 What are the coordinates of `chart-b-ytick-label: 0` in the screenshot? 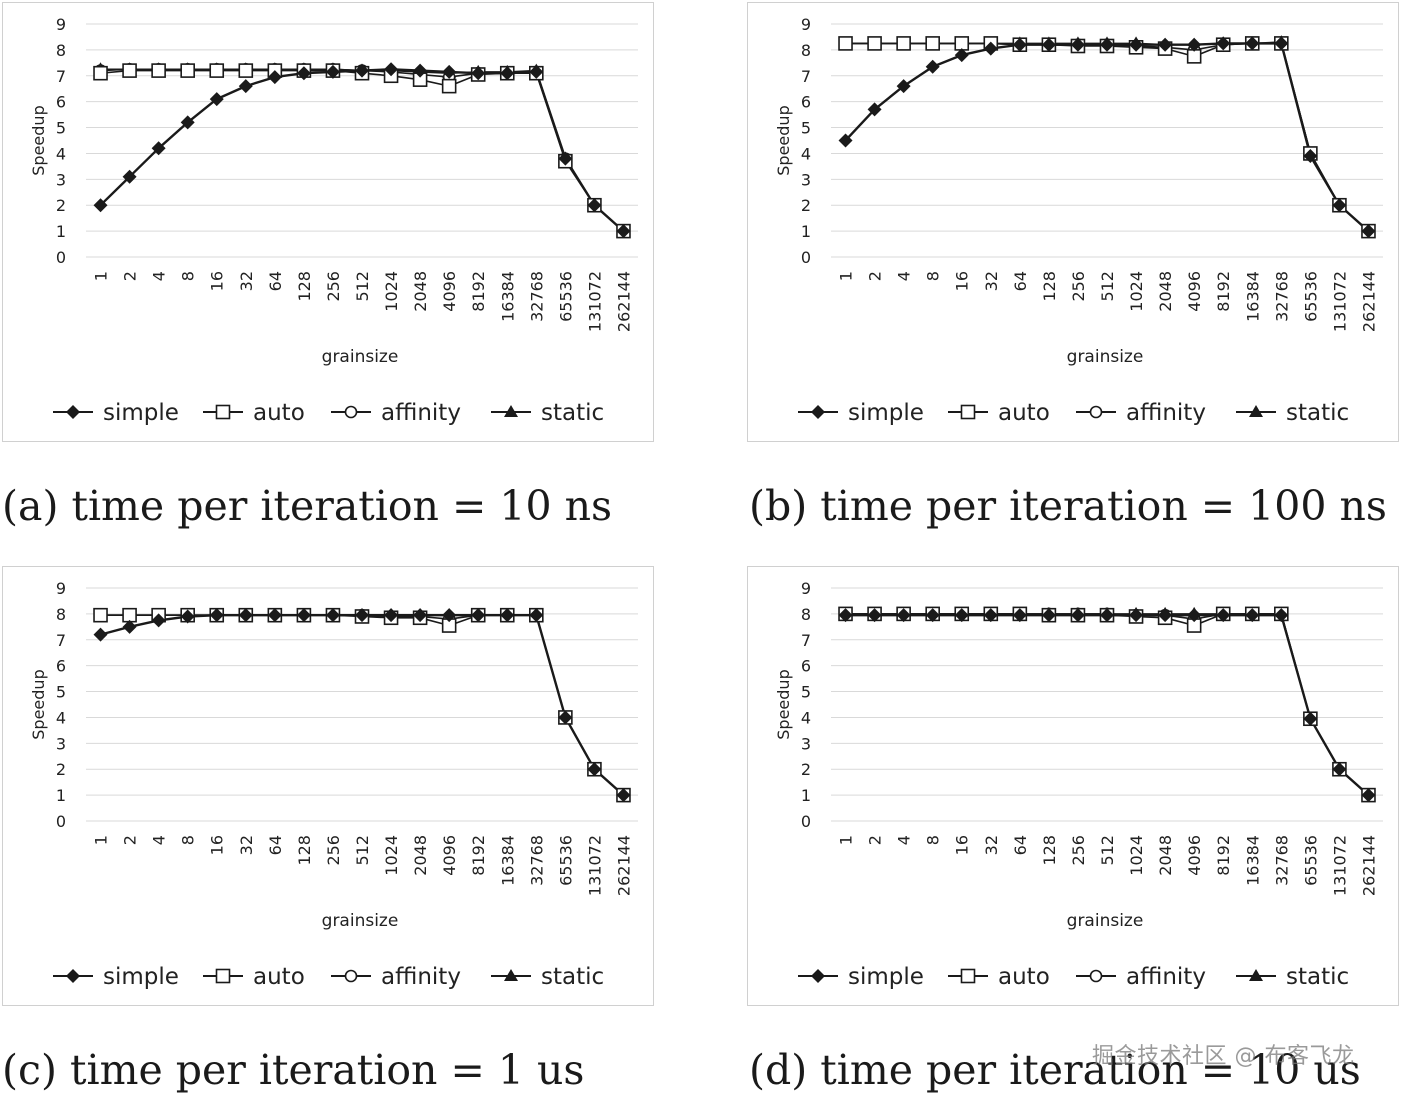 It's located at (806, 257).